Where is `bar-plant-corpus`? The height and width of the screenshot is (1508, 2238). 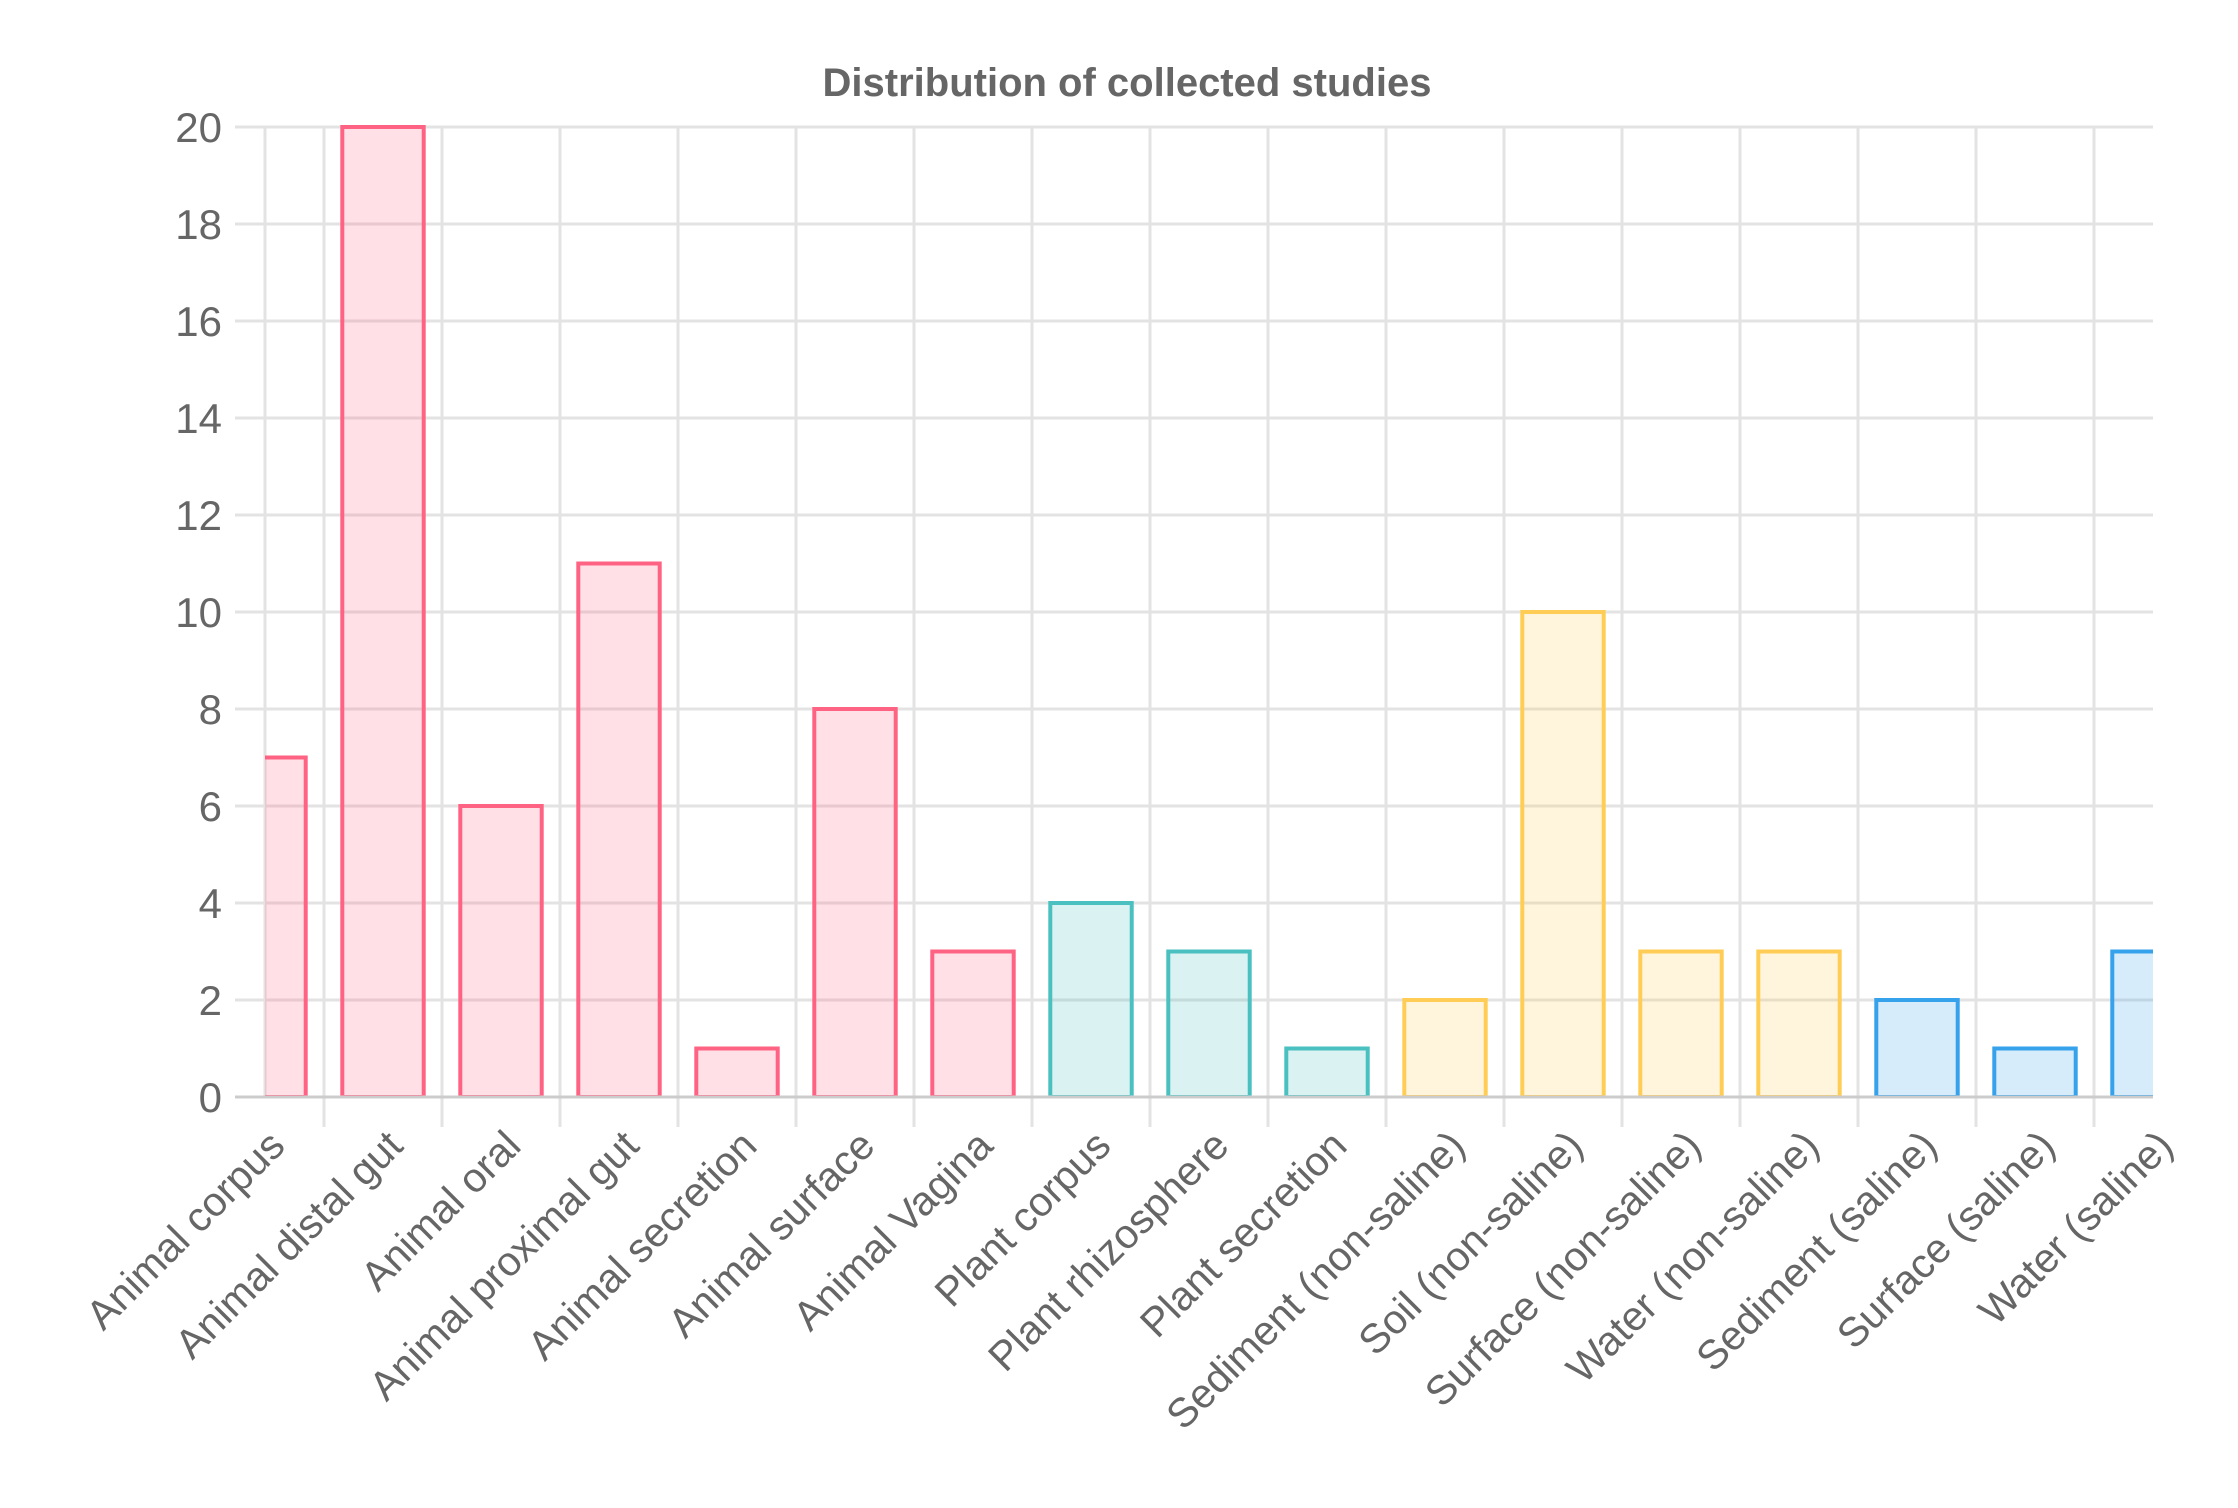 bar-plant-corpus is located at coordinates (1091, 999).